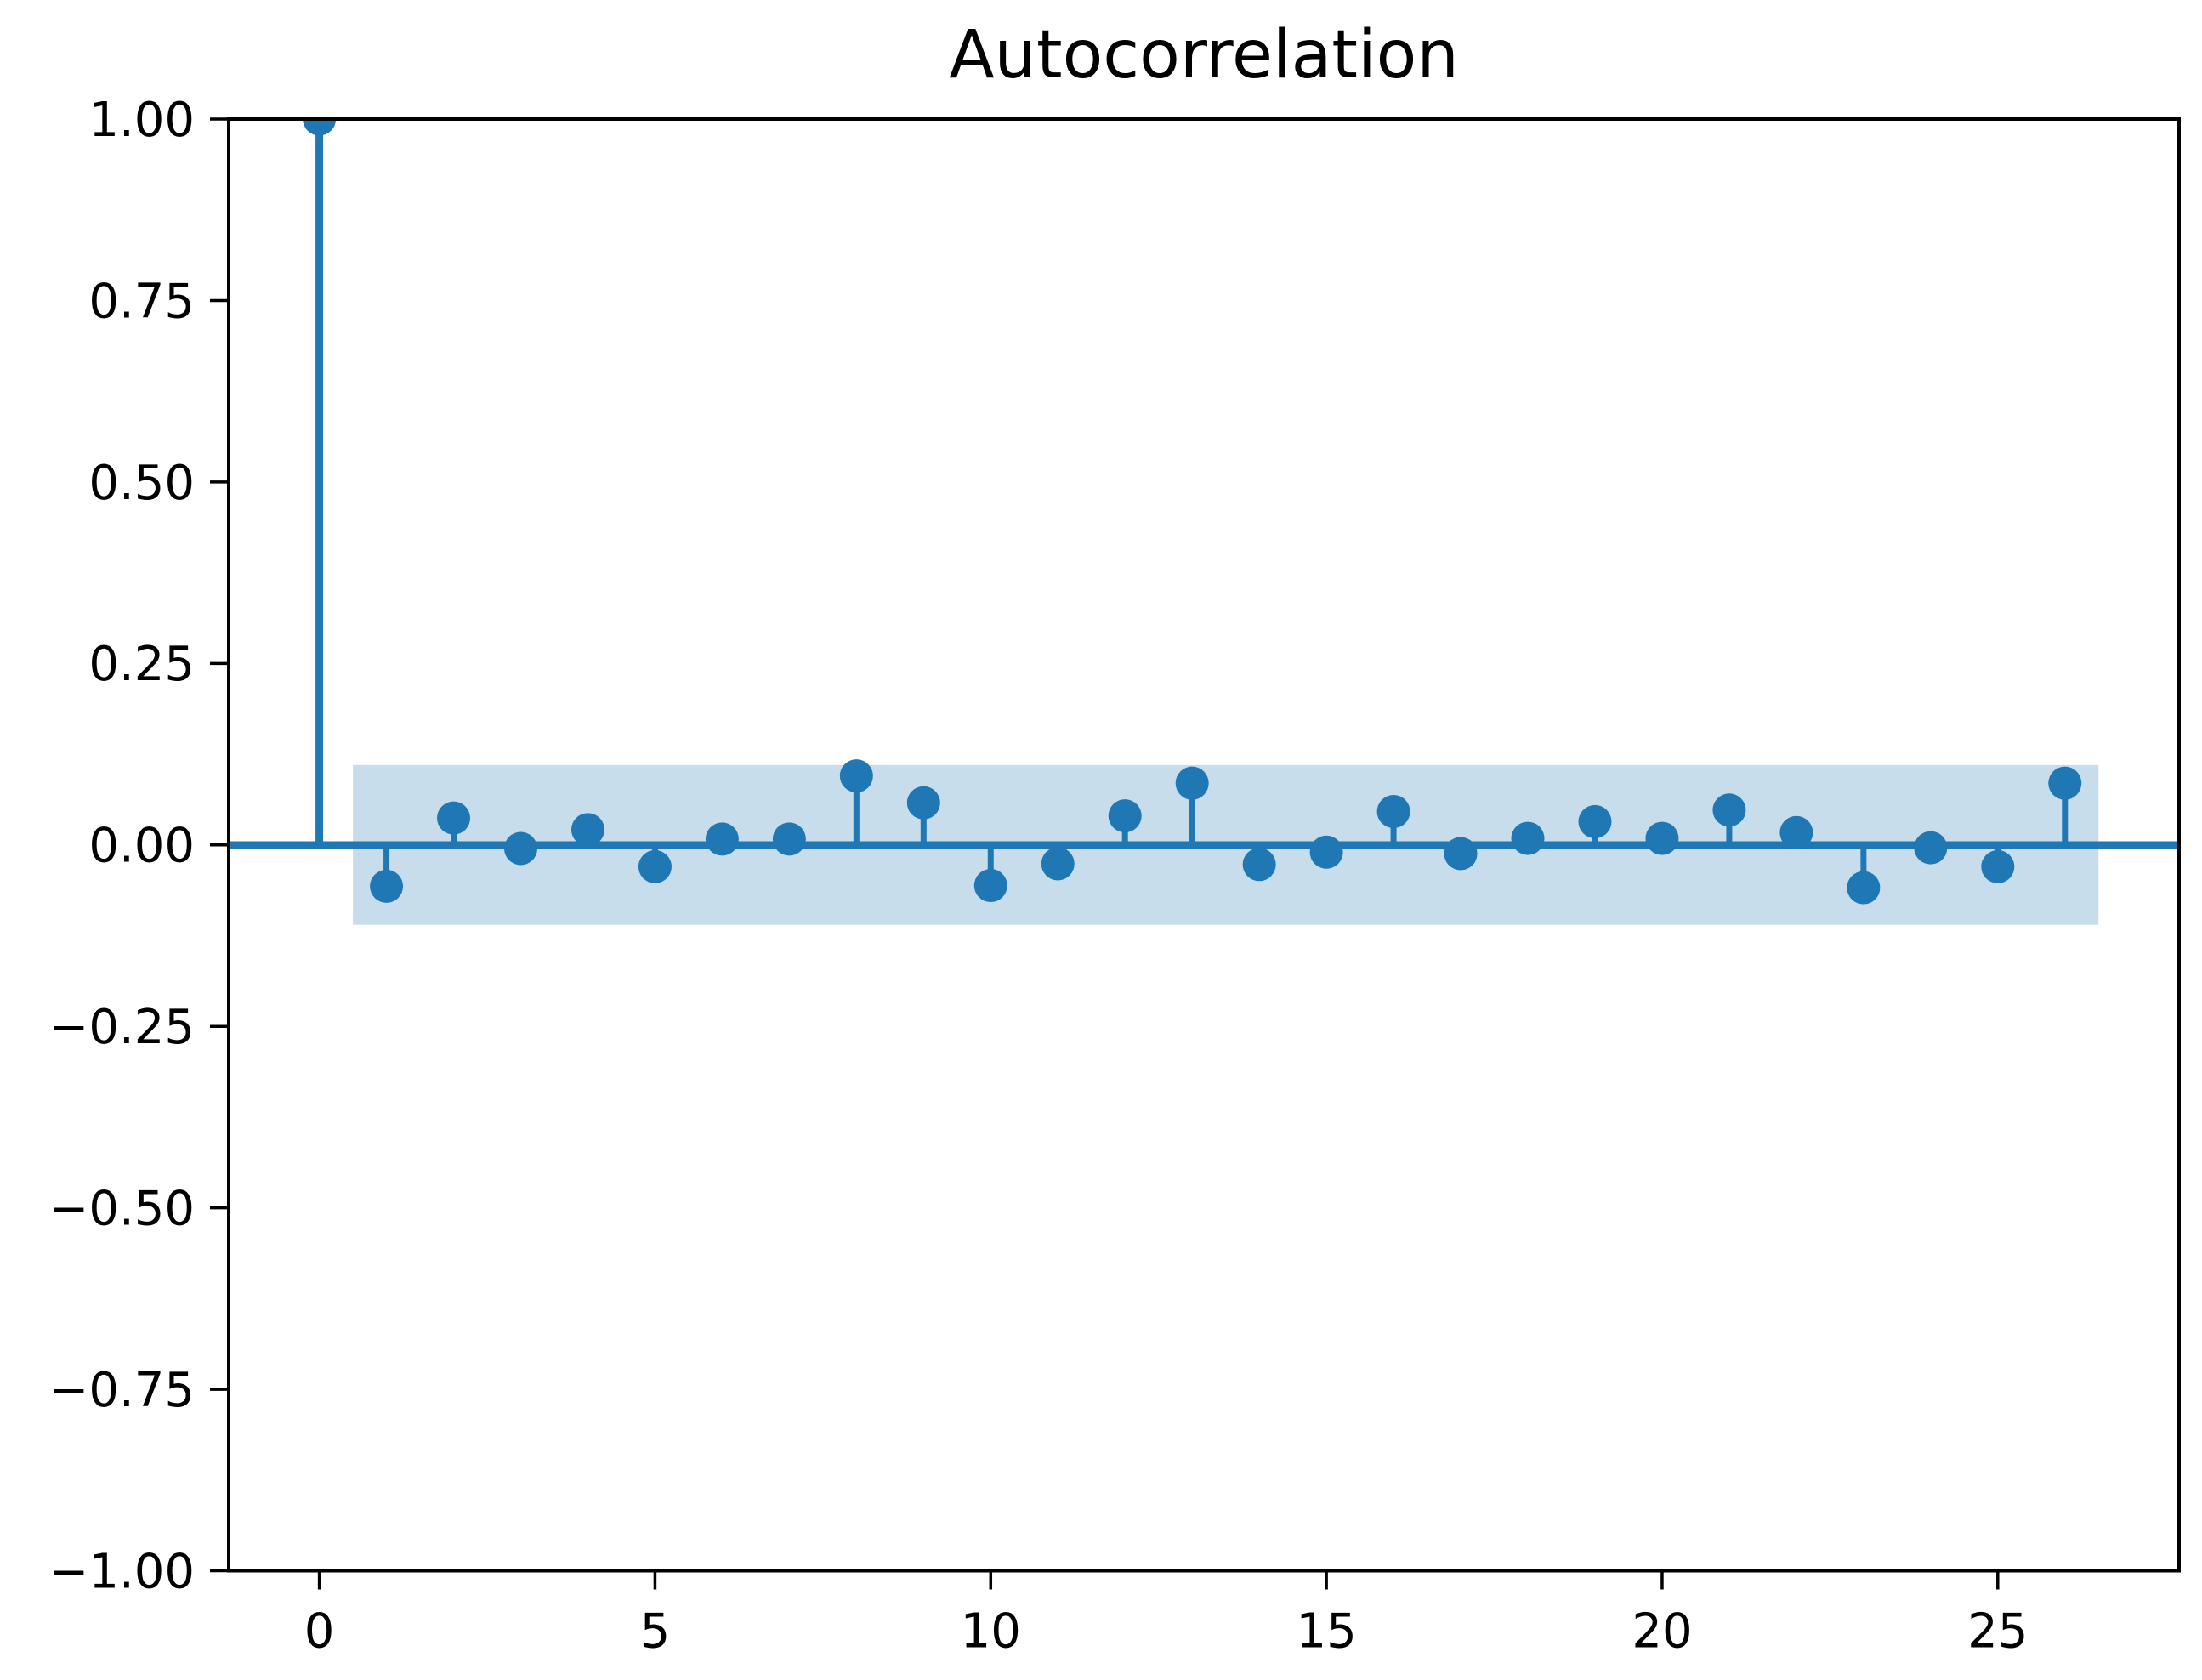  Describe the element at coordinates (1204, 55) in the screenshot. I see `chart-title: Autocorrelation` at that location.